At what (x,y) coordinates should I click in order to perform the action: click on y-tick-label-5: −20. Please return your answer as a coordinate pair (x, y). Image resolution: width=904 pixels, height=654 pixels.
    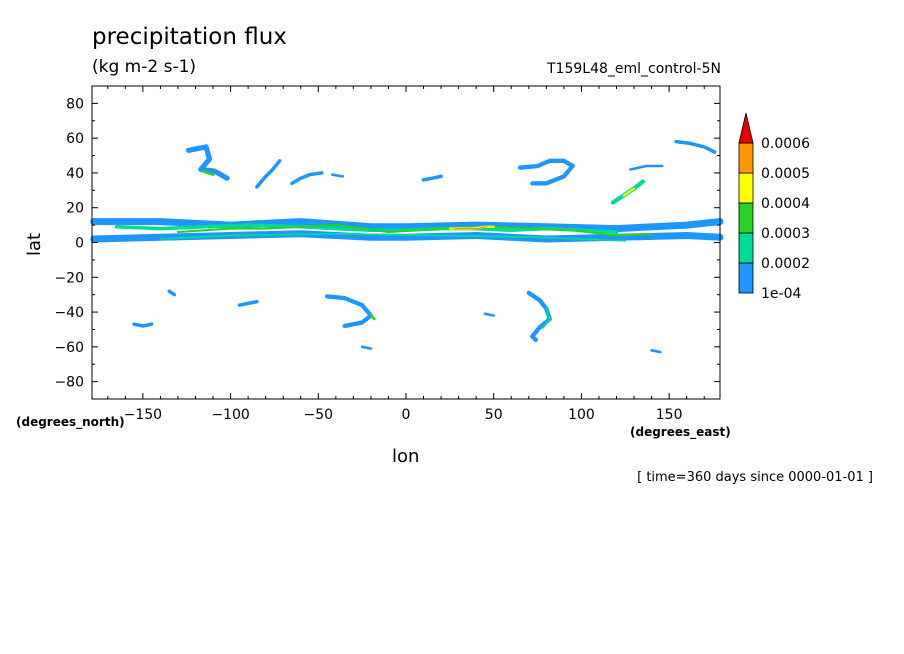
    Looking at the image, I should click on (69, 278).